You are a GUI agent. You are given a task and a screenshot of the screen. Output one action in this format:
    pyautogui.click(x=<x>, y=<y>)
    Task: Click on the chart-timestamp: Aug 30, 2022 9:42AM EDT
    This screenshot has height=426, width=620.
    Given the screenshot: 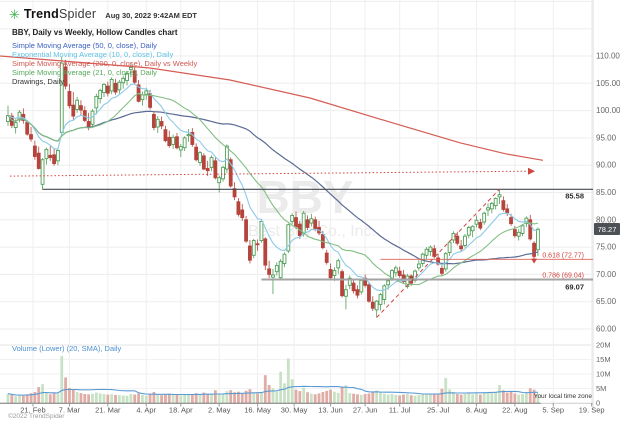 What is the action you would take?
    pyautogui.click(x=151, y=15)
    